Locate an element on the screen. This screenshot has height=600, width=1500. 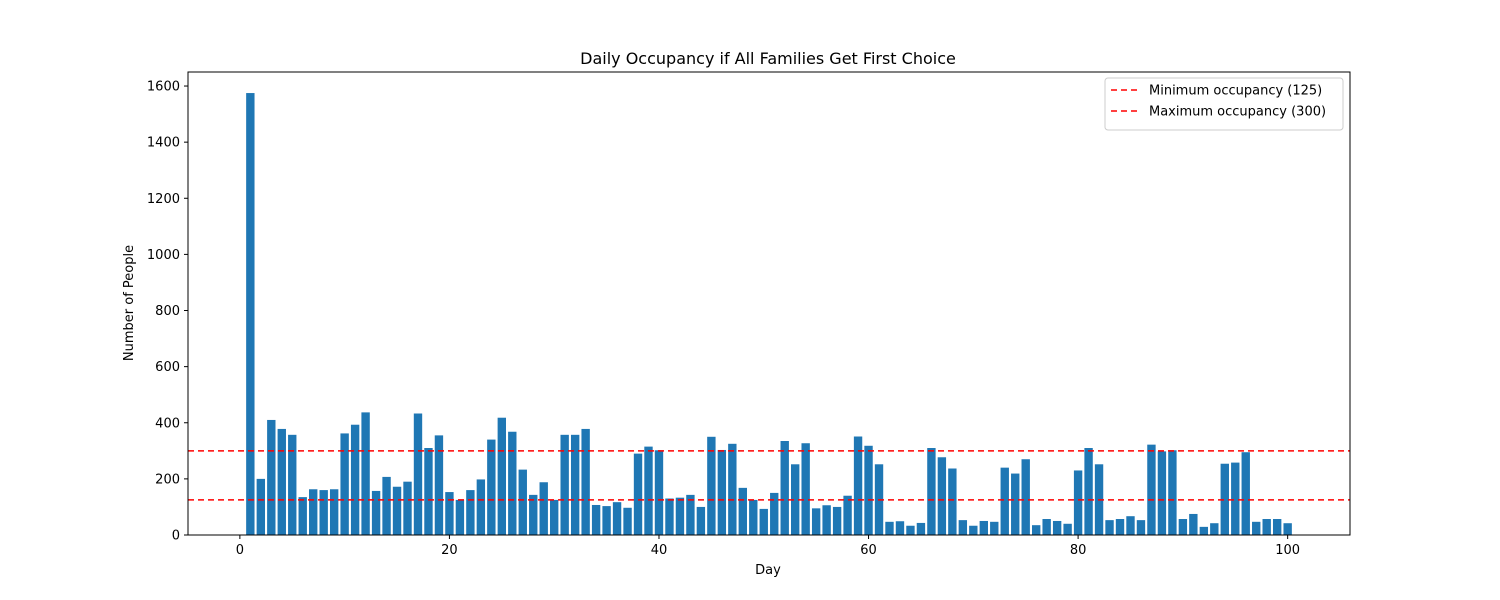
reference-lines-group is located at coordinates (769, 475).